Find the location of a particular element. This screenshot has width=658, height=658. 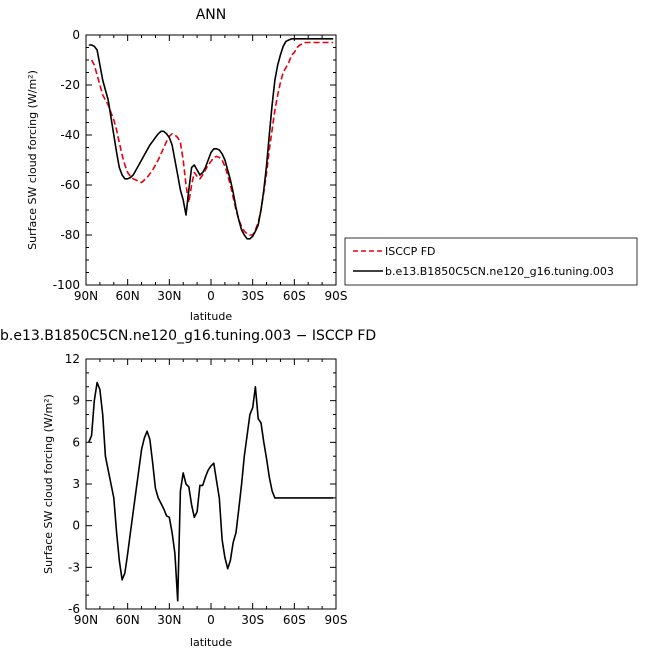

legend-box is located at coordinates (491, 261).